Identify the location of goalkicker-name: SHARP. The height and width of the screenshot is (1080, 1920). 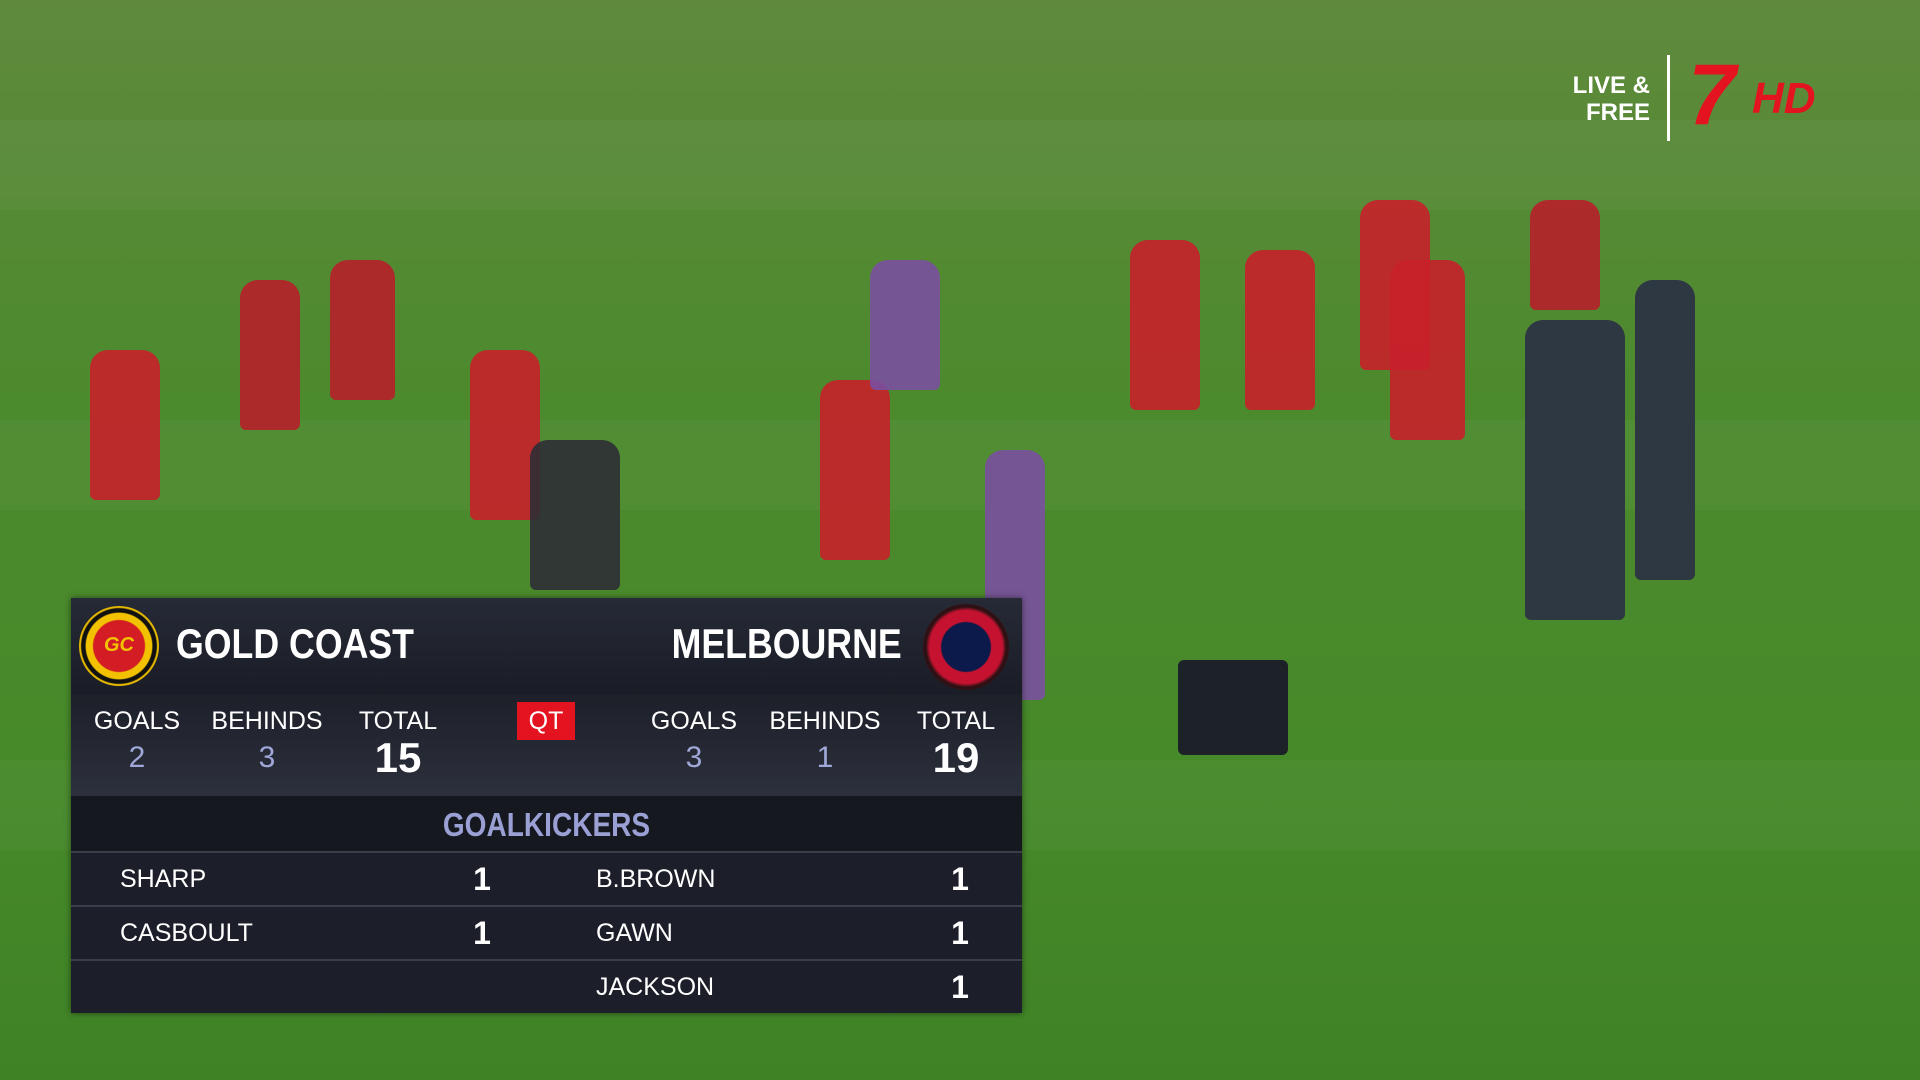
(163, 879).